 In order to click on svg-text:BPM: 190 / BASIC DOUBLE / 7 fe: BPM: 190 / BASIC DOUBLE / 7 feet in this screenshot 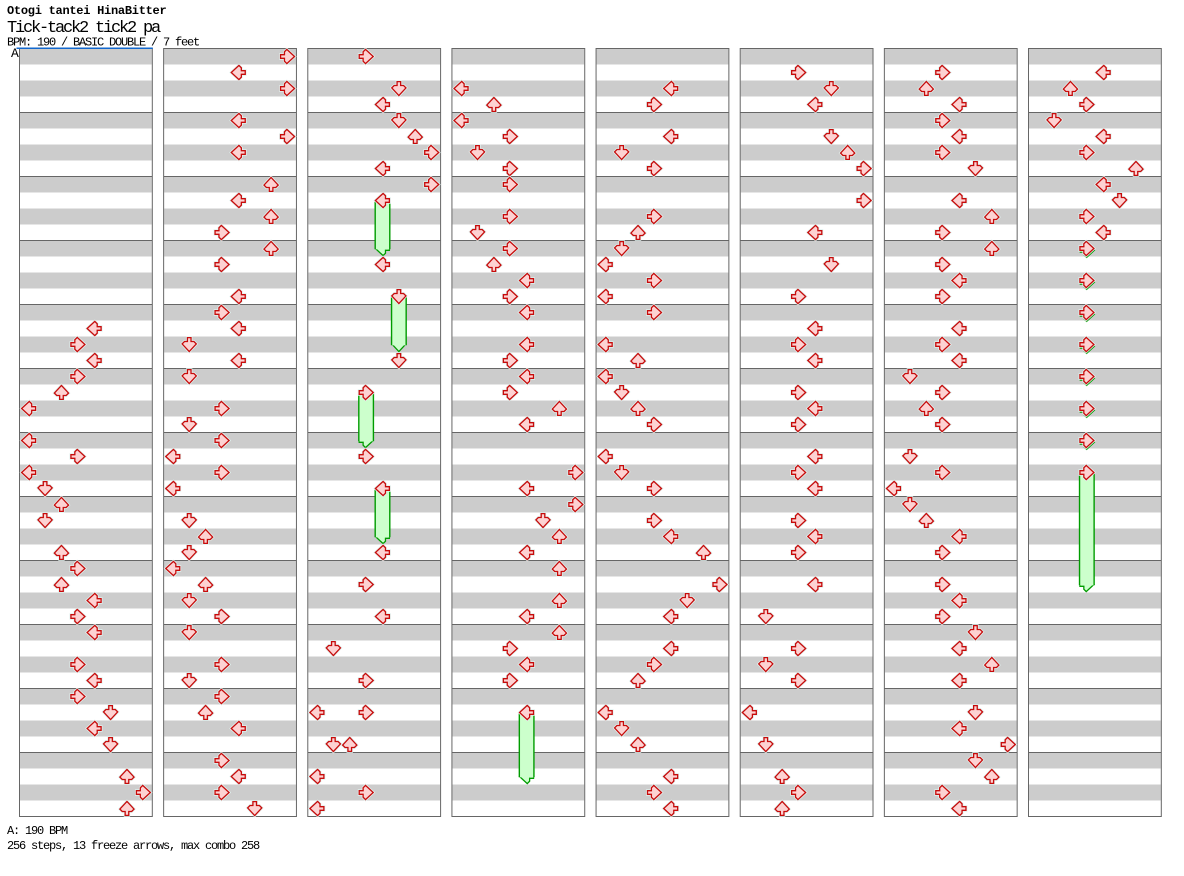, I will do `click(103, 42)`.